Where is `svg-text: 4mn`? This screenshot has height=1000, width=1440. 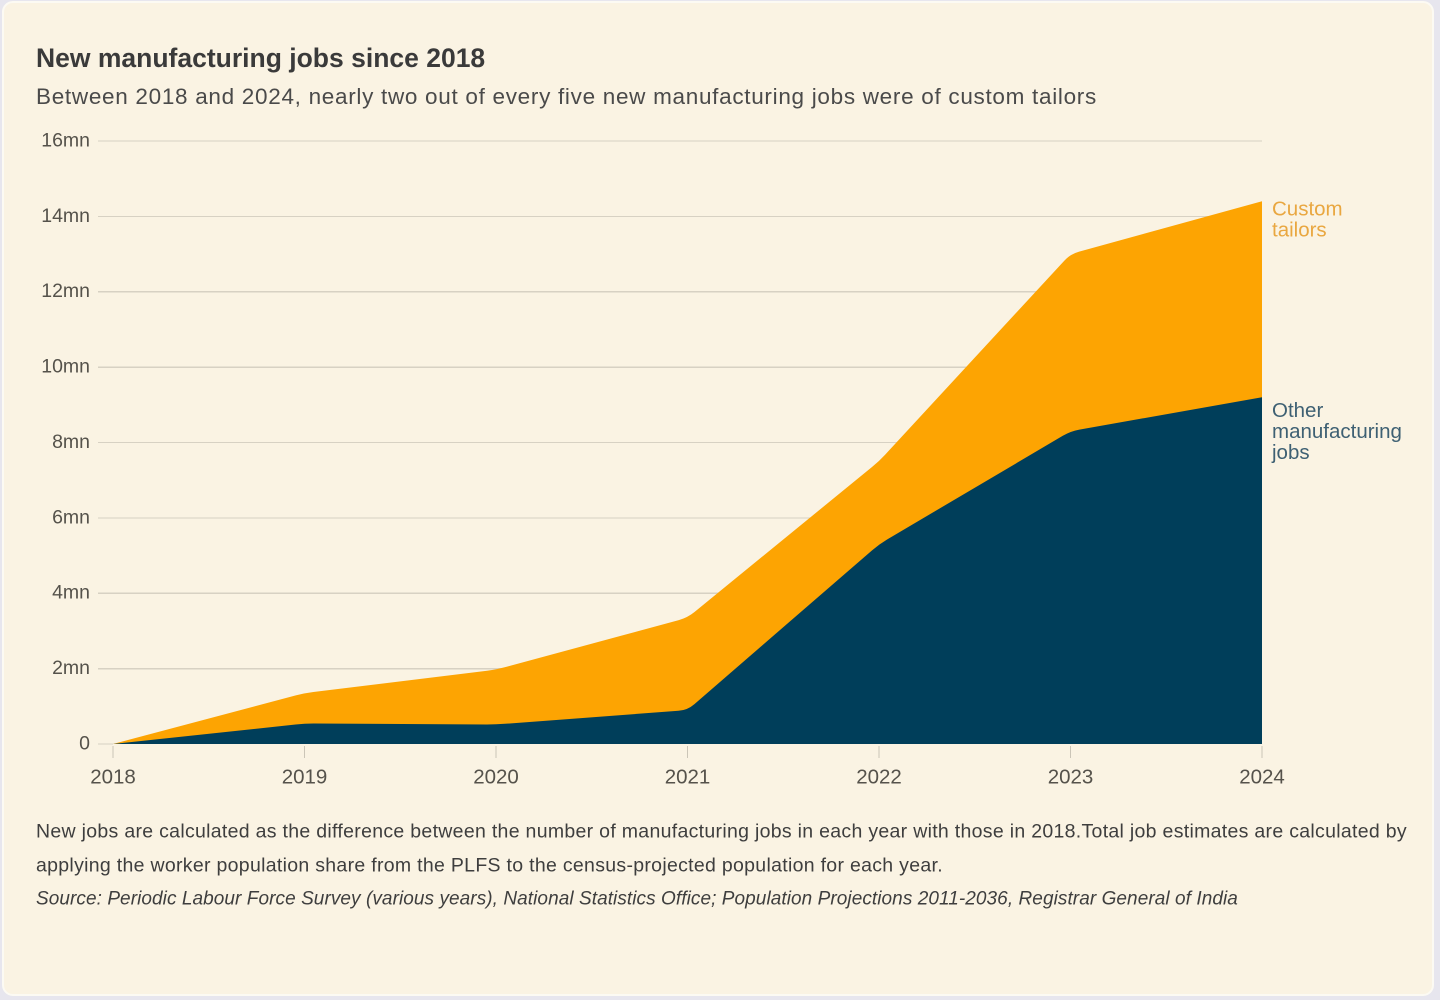 svg-text: 4mn is located at coordinates (71, 593).